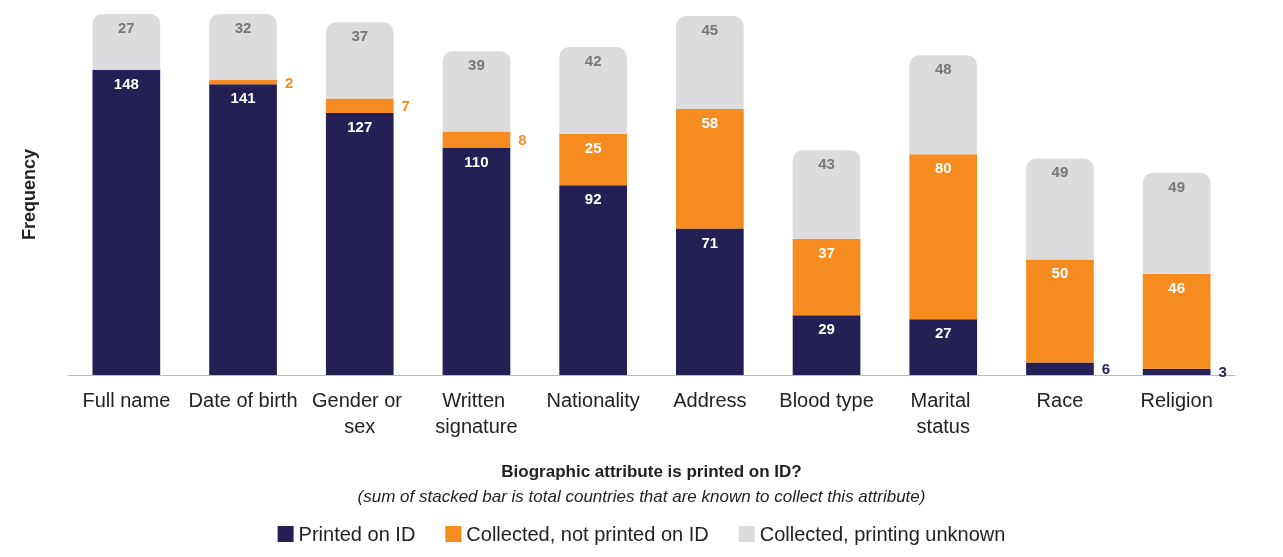 The image size is (1283, 557). What do you see at coordinates (1106, 369) in the screenshot?
I see `data-label: 6` at bounding box center [1106, 369].